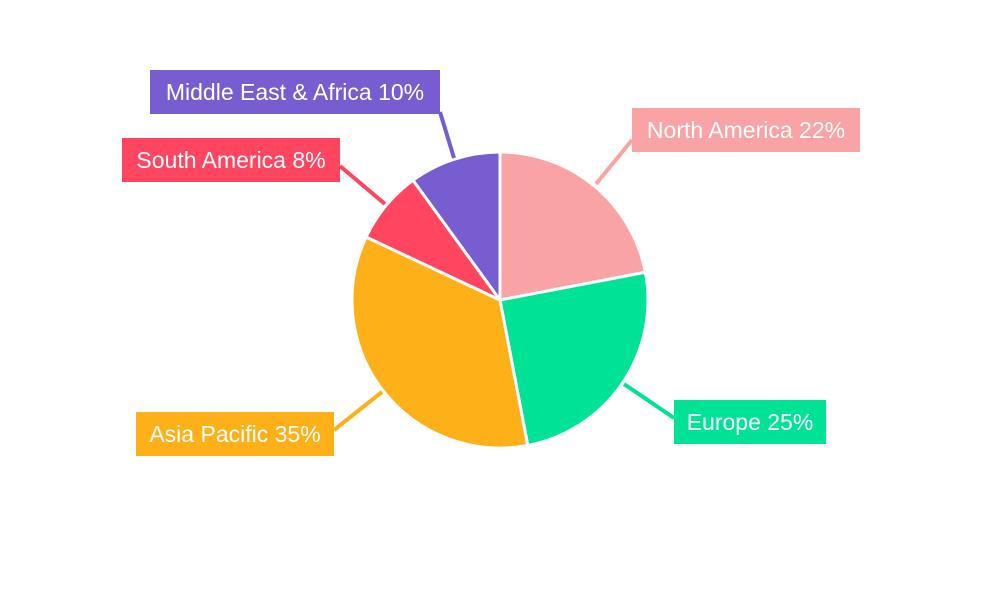  I want to click on pie-slice-asia-pacific, so click(440, 342).